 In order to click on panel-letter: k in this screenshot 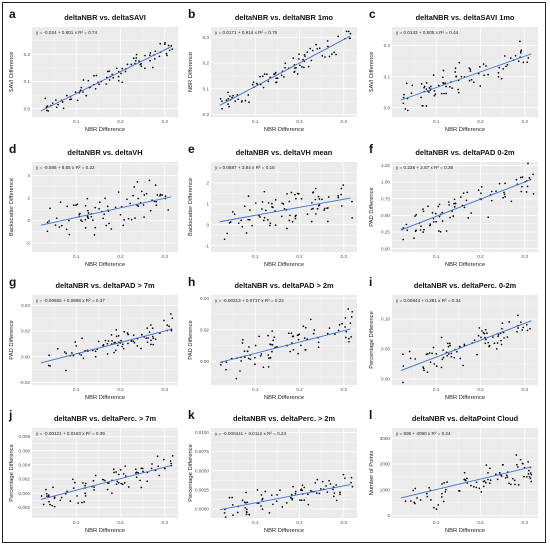, I will do `click(191, 415)`.